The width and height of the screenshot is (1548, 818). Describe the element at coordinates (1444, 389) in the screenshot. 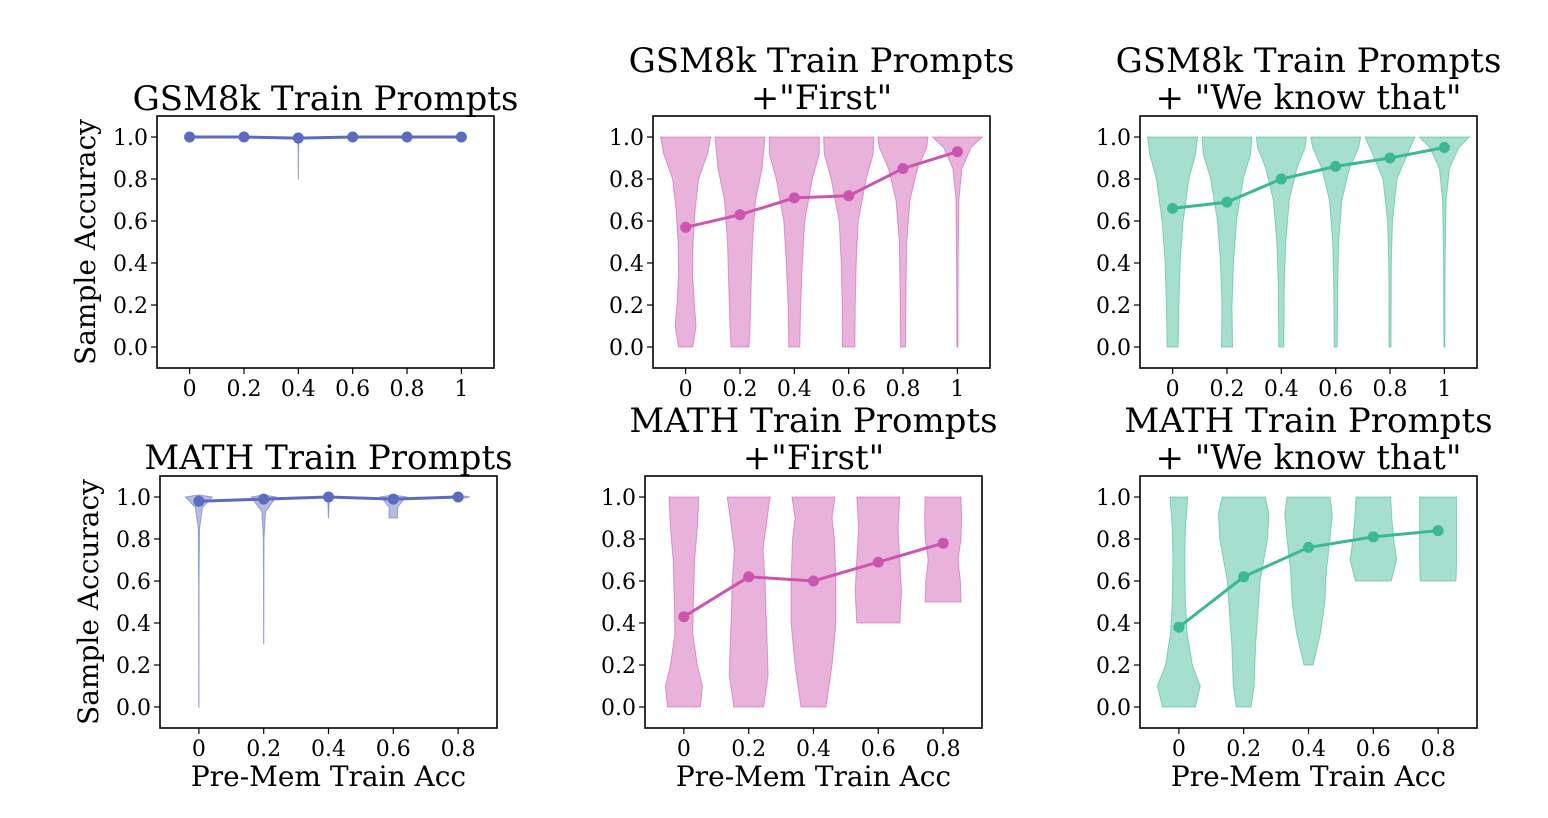

I see `x-tick-label: 1` at that location.